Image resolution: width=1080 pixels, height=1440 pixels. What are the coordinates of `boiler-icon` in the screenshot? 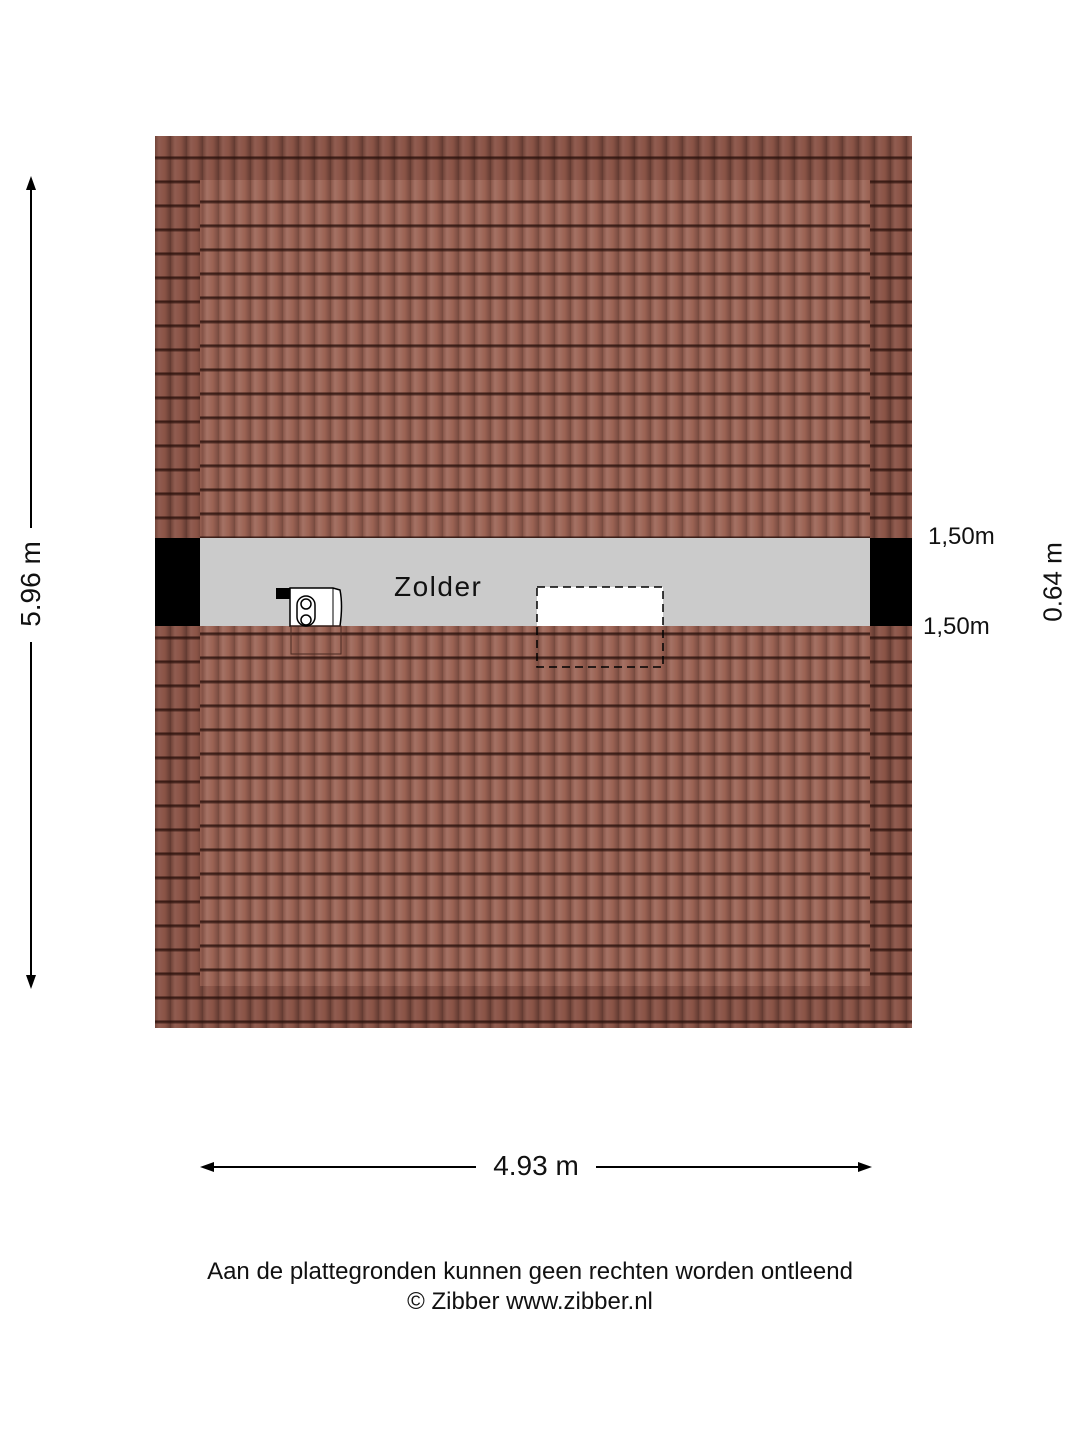 It's located at (309, 621).